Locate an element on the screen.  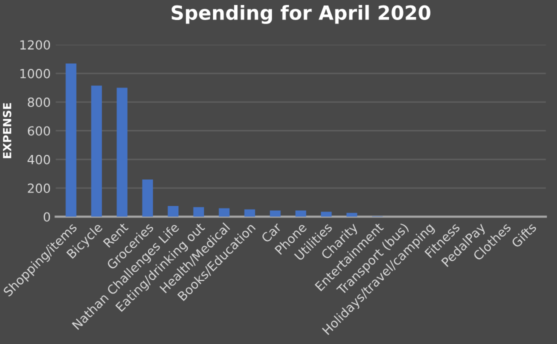
y-tick-label: 600 is located at coordinates (39, 131).